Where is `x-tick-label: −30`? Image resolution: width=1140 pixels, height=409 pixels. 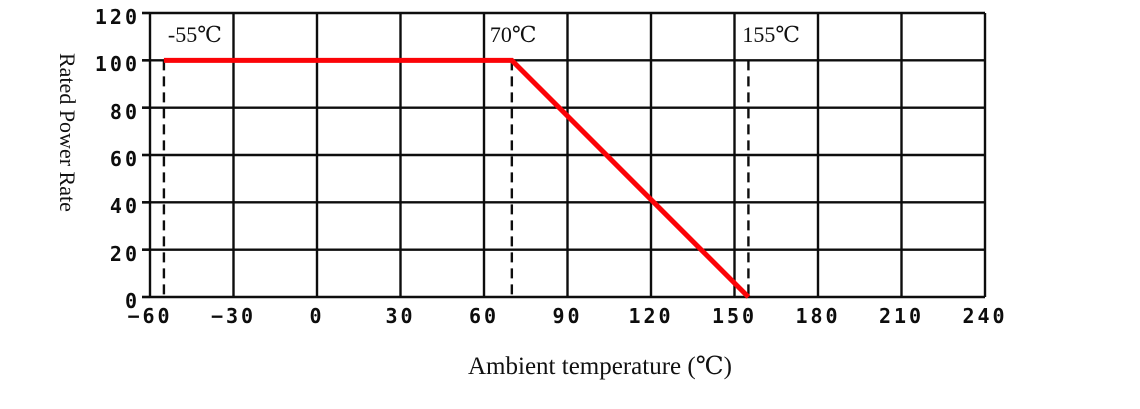
x-tick-label: −30 is located at coordinates (233, 316).